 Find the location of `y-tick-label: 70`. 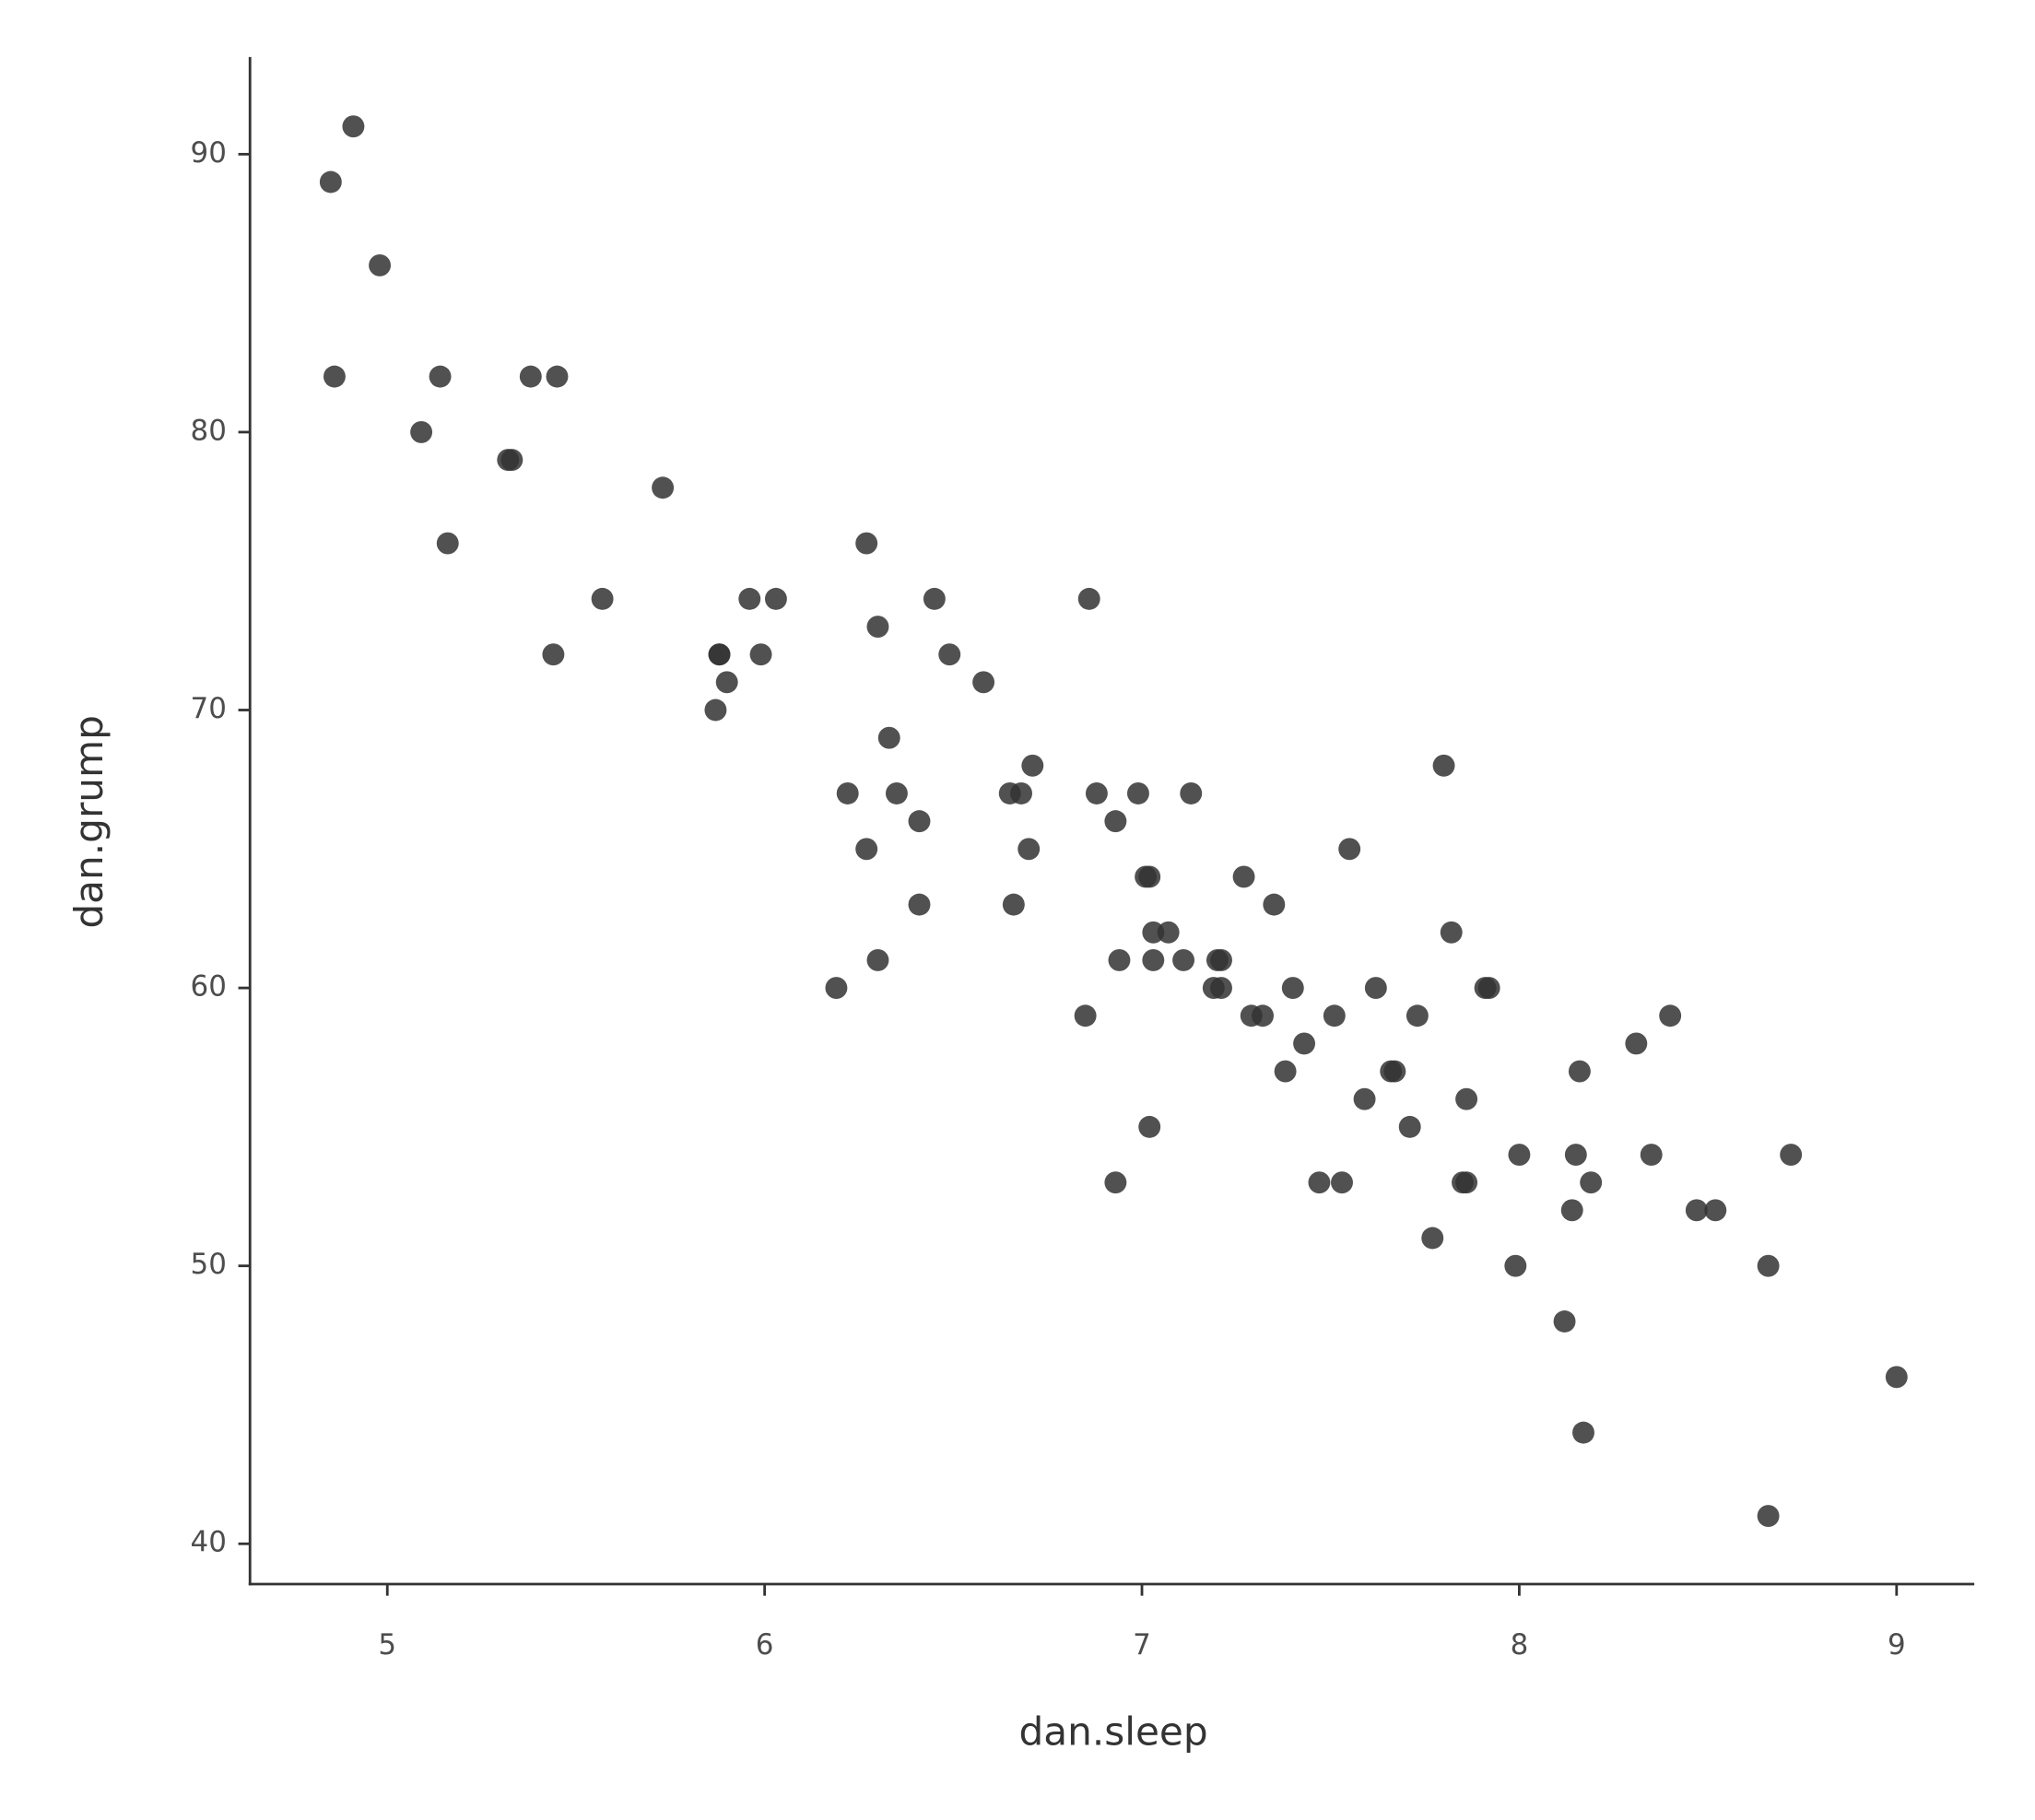

y-tick-label: 70 is located at coordinates (209, 708).